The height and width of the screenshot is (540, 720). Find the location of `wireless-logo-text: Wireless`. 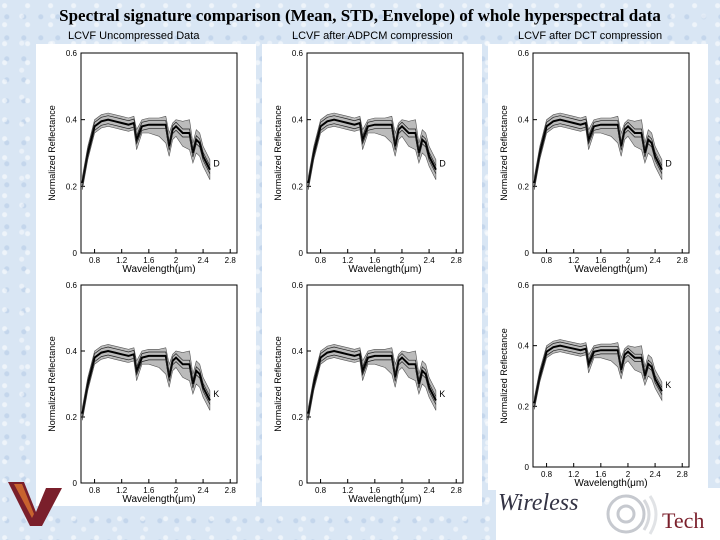

wireless-logo-text: Wireless is located at coordinates (538, 503).